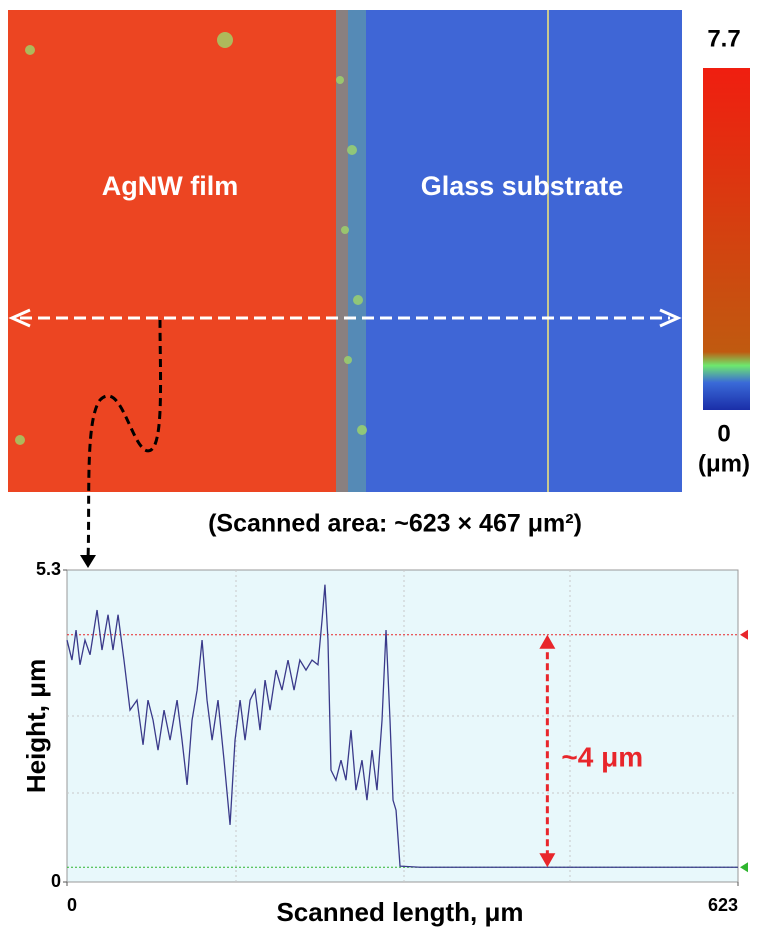 Image resolution: width=768 pixels, height=941 pixels. Describe the element at coordinates (395, 524) in the screenshot. I see `caption: (Scanned area: ~623 × 467 μm²)` at that location.